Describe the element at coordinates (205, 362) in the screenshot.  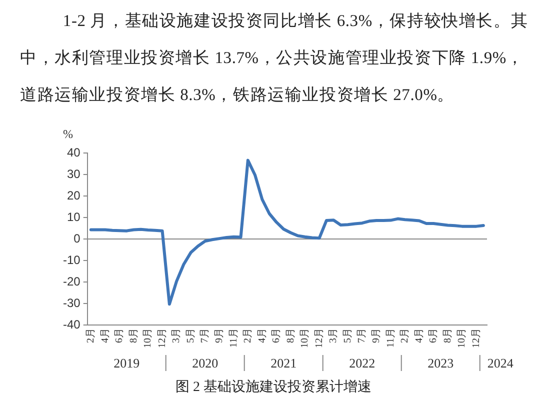
I see `text: 2020` at that location.